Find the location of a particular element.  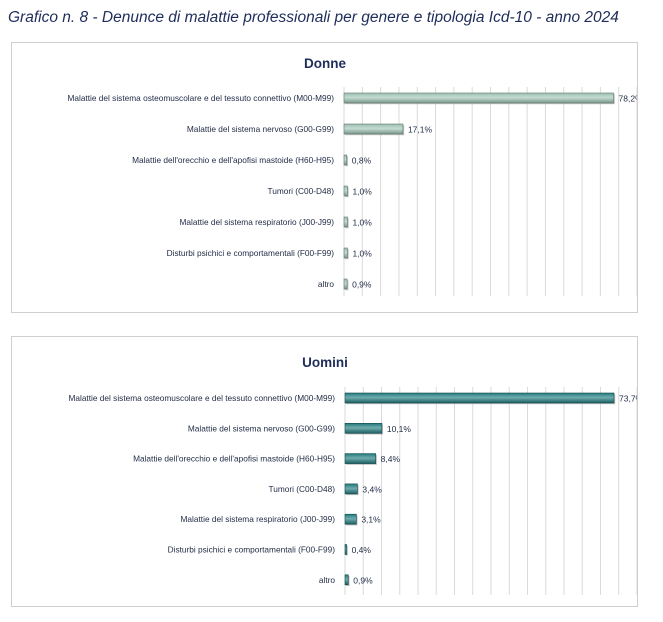

data-label: 0,8% is located at coordinates (362, 161).